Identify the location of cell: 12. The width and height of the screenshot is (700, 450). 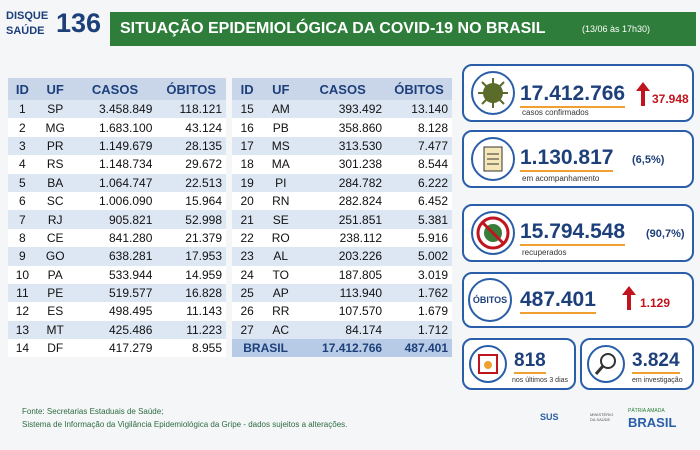
(22, 311).